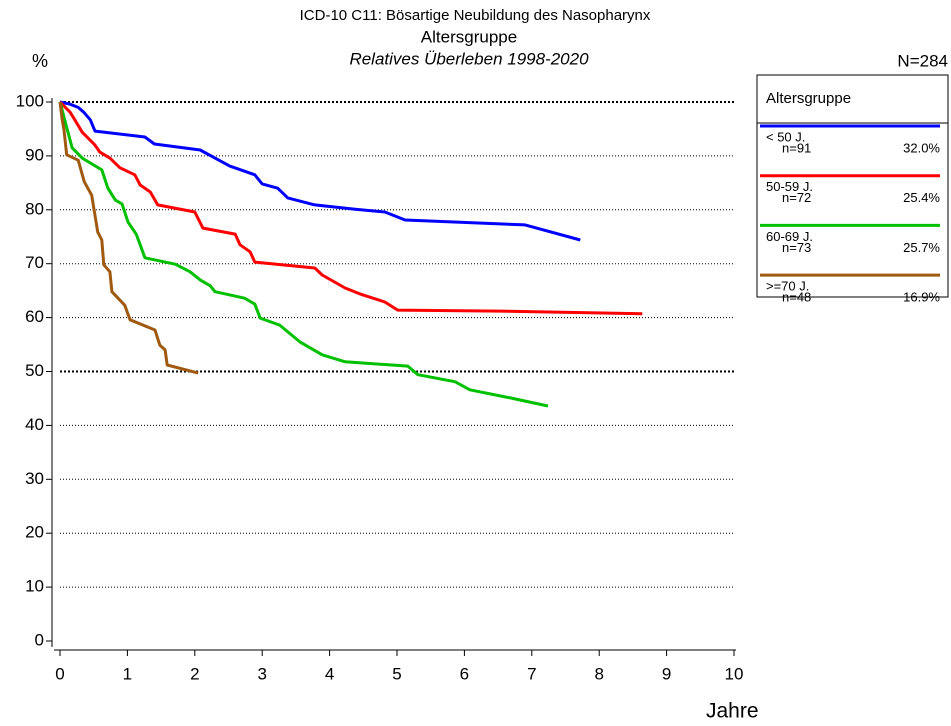 This screenshot has height=726, width=951. I want to click on legend-title: Altersgruppe, so click(808, 98).